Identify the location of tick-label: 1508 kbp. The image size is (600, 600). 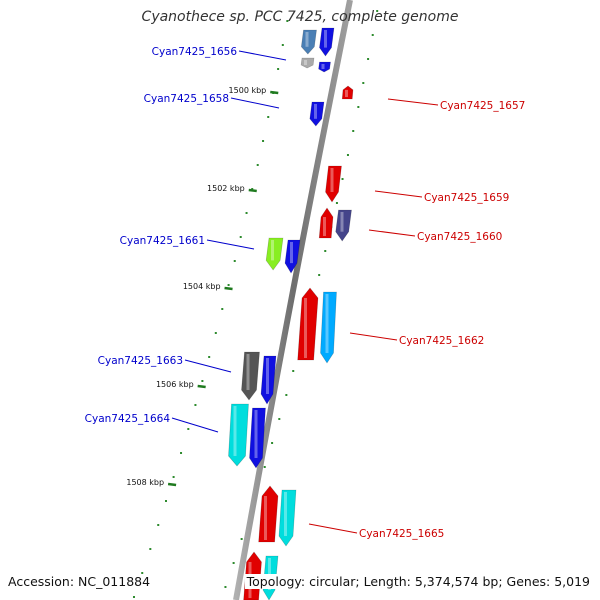
(145, 482).